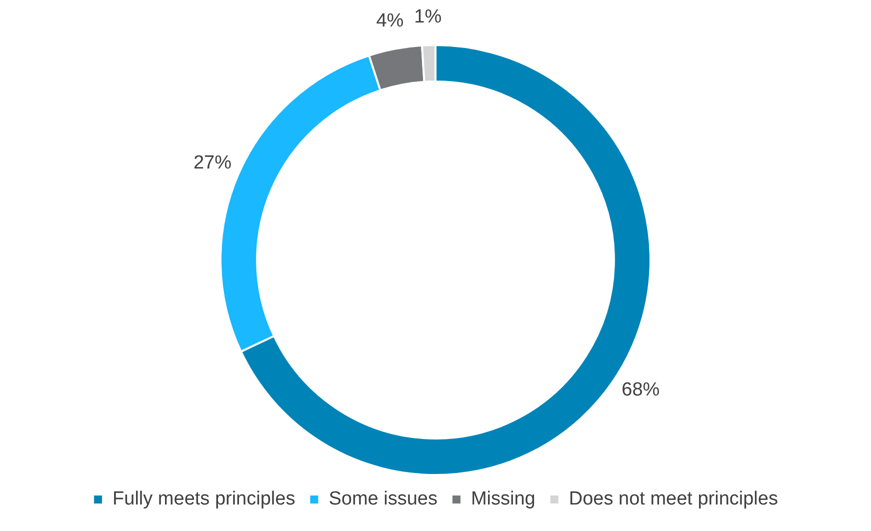 The image size is (871, 531). What do you see at coordinates (383, 499) in the screenshot?
I see `legend-label: Some issues` at bounding box center [383, 499].